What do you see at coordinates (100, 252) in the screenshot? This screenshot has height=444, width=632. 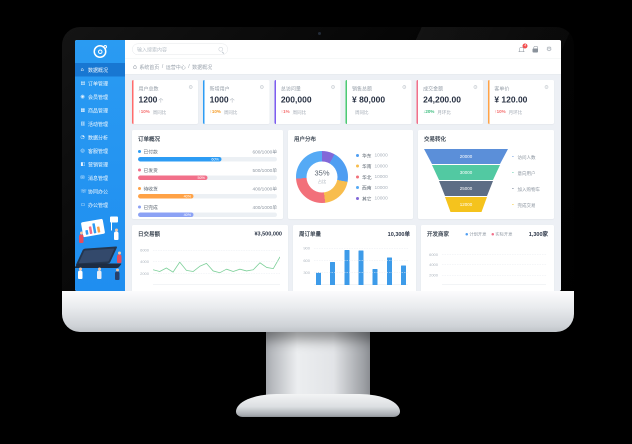 I see `sidebar-illustration` at bounding box center [100, 252].